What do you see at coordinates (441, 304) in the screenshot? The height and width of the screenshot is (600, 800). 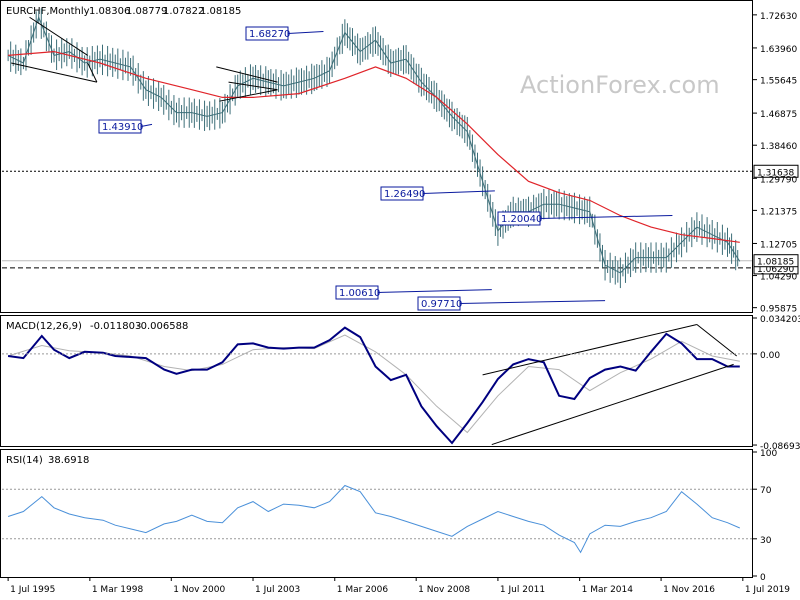 I see `annotation-label: 0.97710` at bounding box center [441, 304].